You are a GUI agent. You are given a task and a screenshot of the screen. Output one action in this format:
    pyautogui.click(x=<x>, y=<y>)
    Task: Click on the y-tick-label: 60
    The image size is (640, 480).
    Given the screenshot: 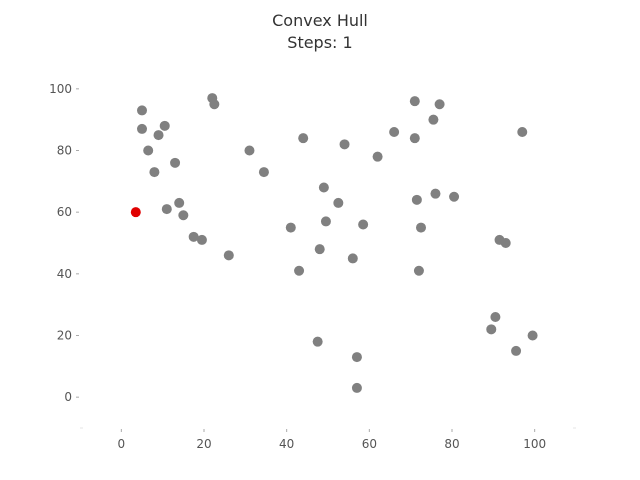 What is the action you would take?
    pyautogui.click(x=64, y=212)
    